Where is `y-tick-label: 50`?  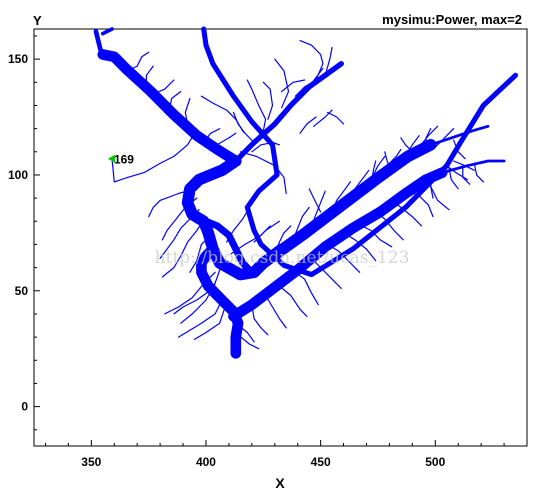
y-tick-label: 50 is located at coordinates (22, 291).